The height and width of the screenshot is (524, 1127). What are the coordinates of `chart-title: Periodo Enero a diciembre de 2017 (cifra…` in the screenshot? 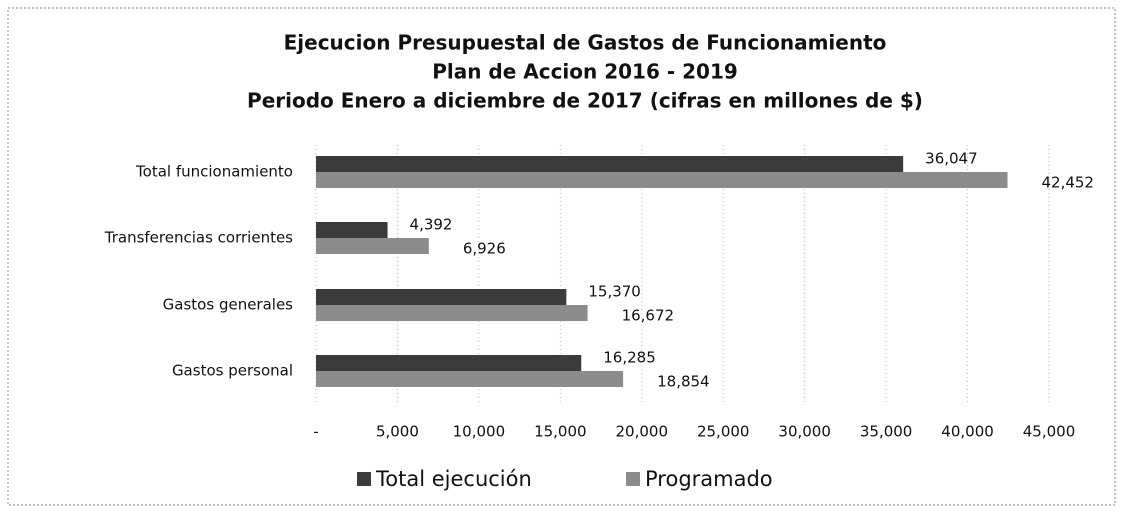 It's located at (585, 101).